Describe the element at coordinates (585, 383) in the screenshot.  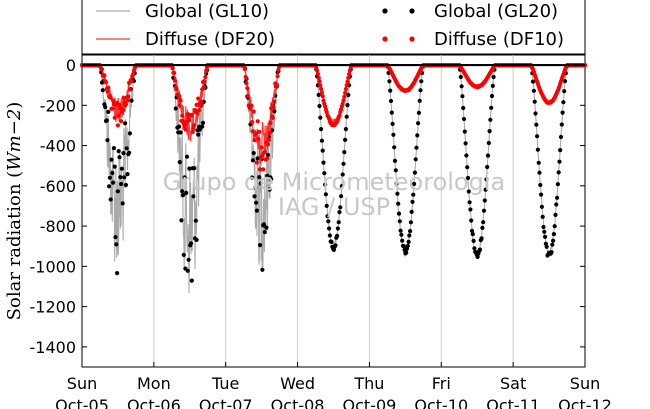
I see `x-tick-day: Sun` at that location.